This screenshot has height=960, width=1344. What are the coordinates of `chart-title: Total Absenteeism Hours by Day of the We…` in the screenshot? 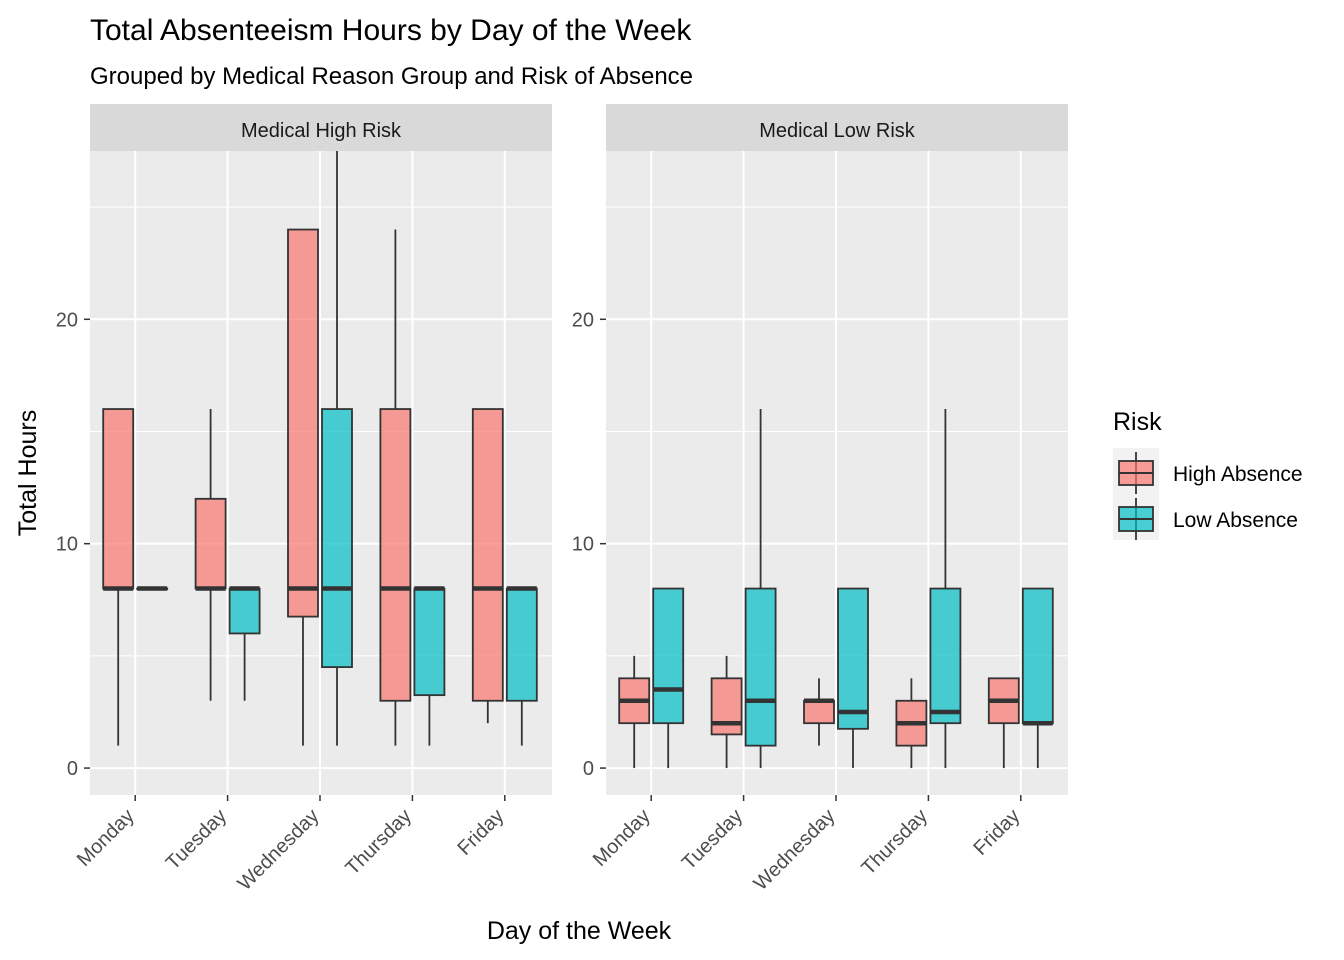 It's located at (391, 30).